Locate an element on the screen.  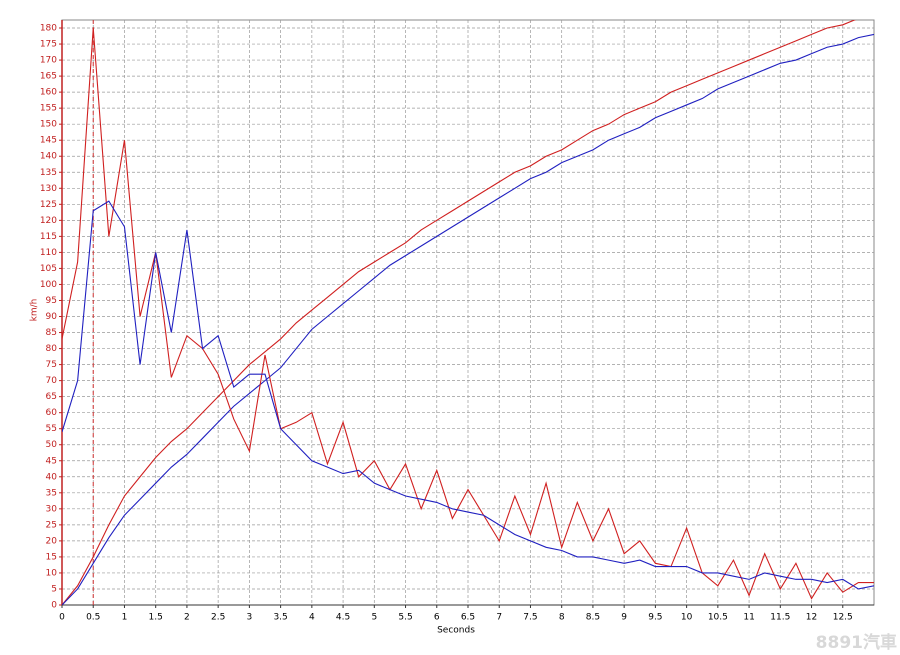
watermark: 8891汽車 is located at coordinates (856, 642).